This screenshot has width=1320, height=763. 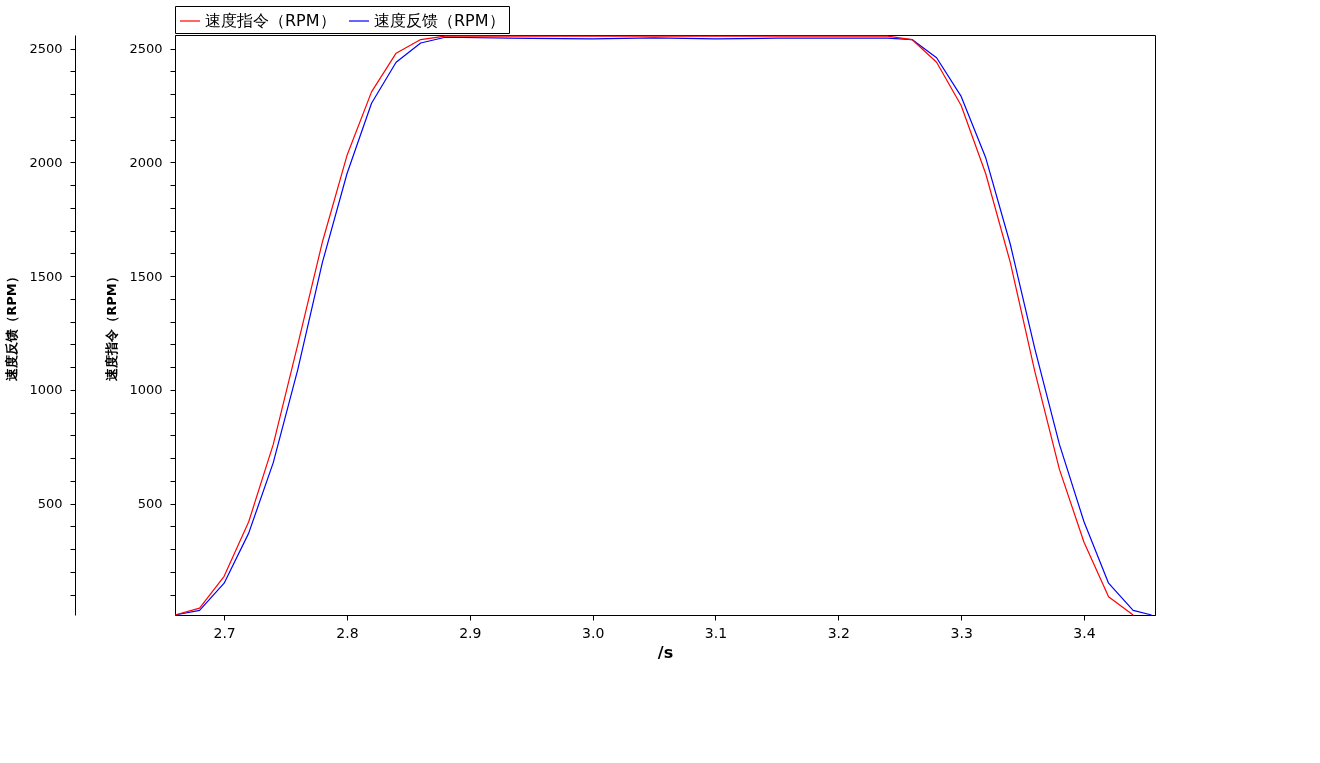 What do you see at coordinates (439, 20) in the screenshot?
I see `legend-label: 速度反馈（RPM）` at bounding box center [439, 20].